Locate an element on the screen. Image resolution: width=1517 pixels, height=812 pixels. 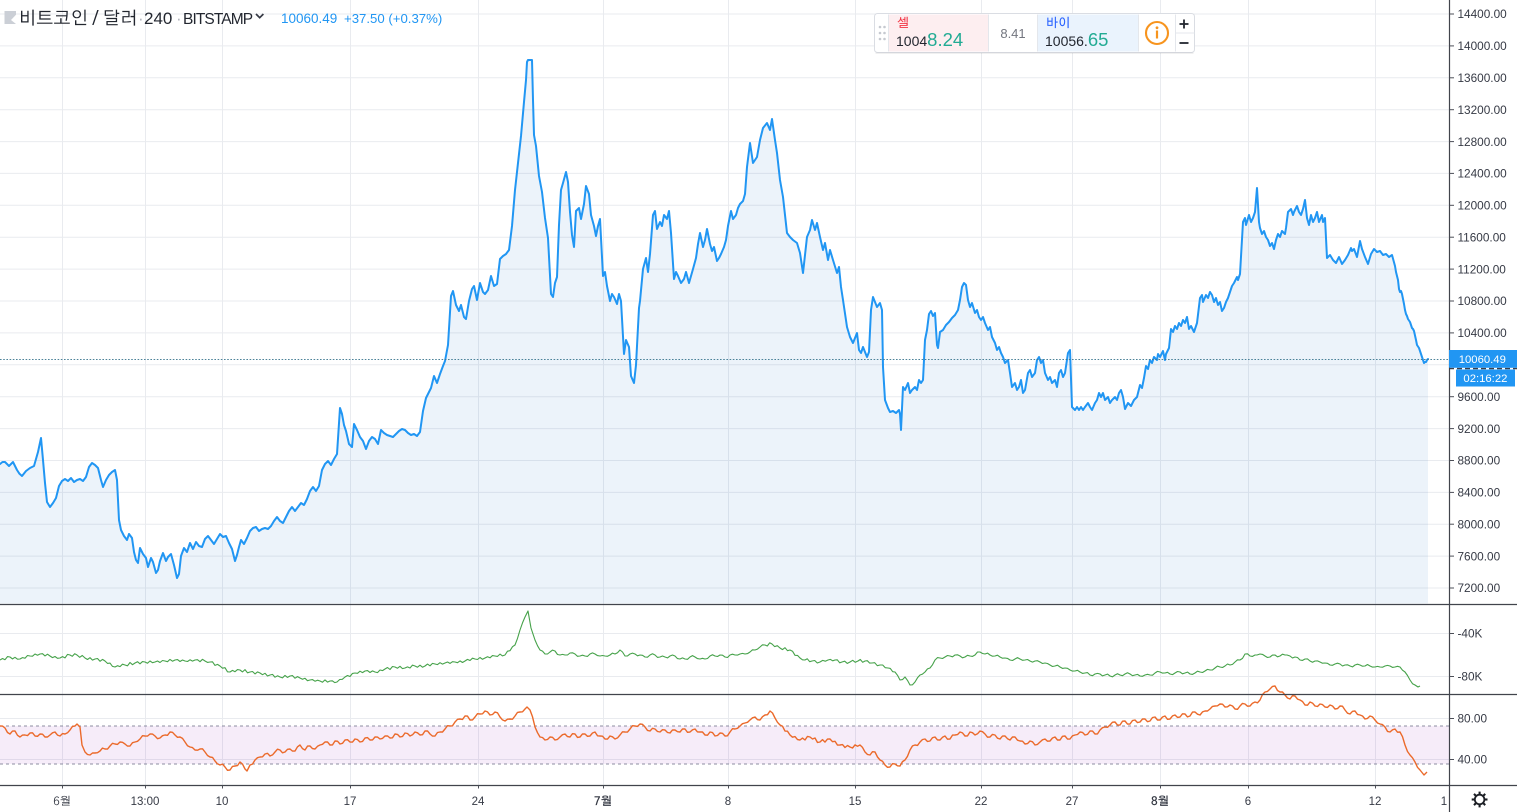
svg-text: 13200.00 is located at coordinates (1483, 110).